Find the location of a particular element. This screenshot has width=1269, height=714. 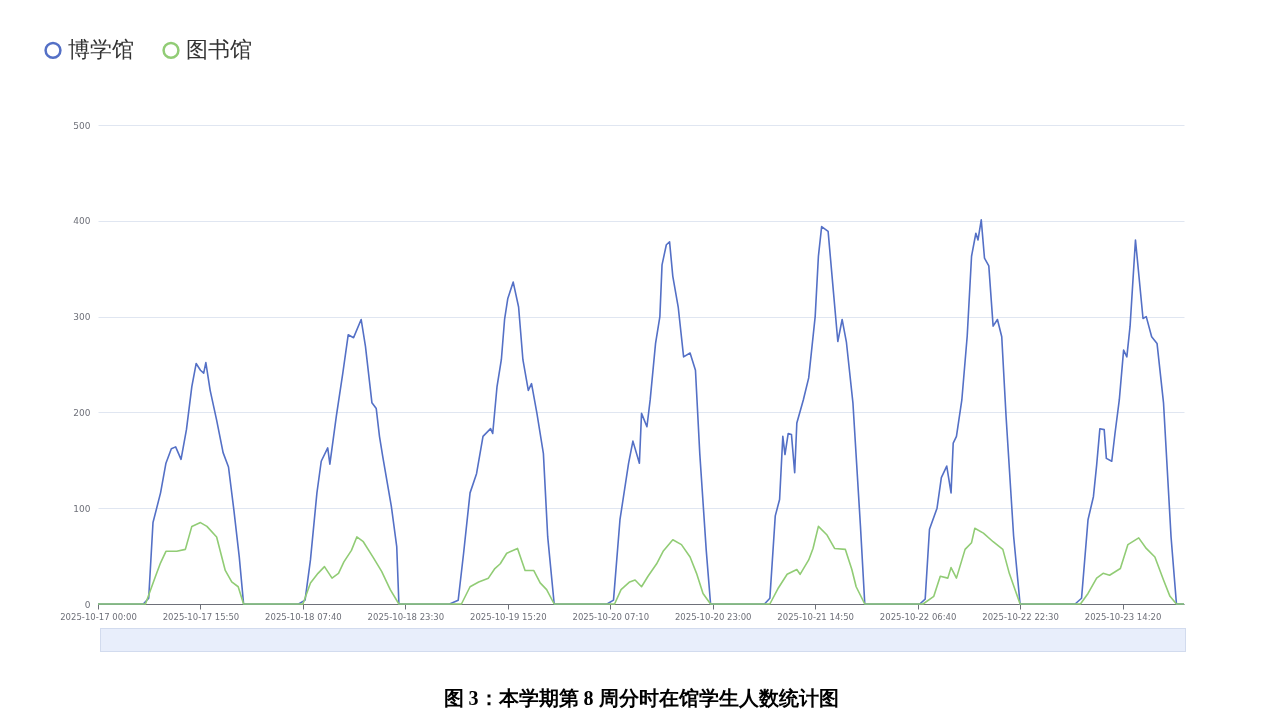

x-tick-label: 2025-10-22 22:30 is located at coordinates (1020, 616).